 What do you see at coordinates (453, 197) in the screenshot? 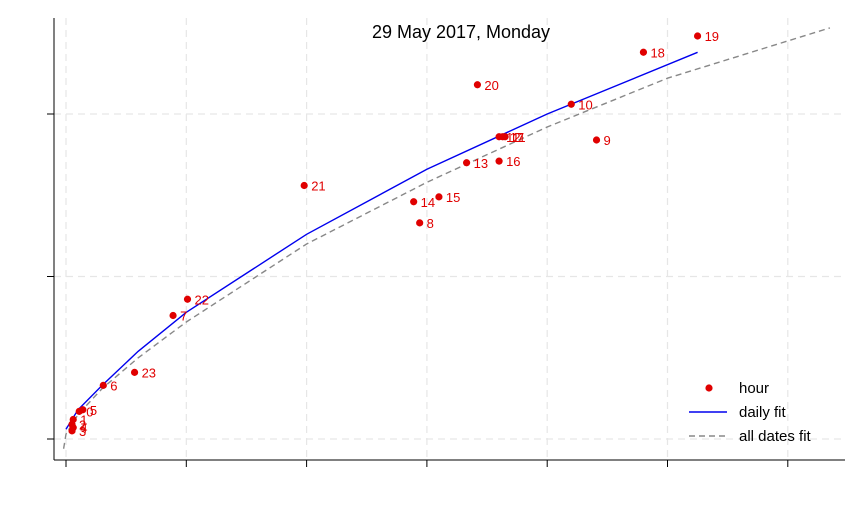
I see `hour-point-label: 15` at bounding box center [453, 197].